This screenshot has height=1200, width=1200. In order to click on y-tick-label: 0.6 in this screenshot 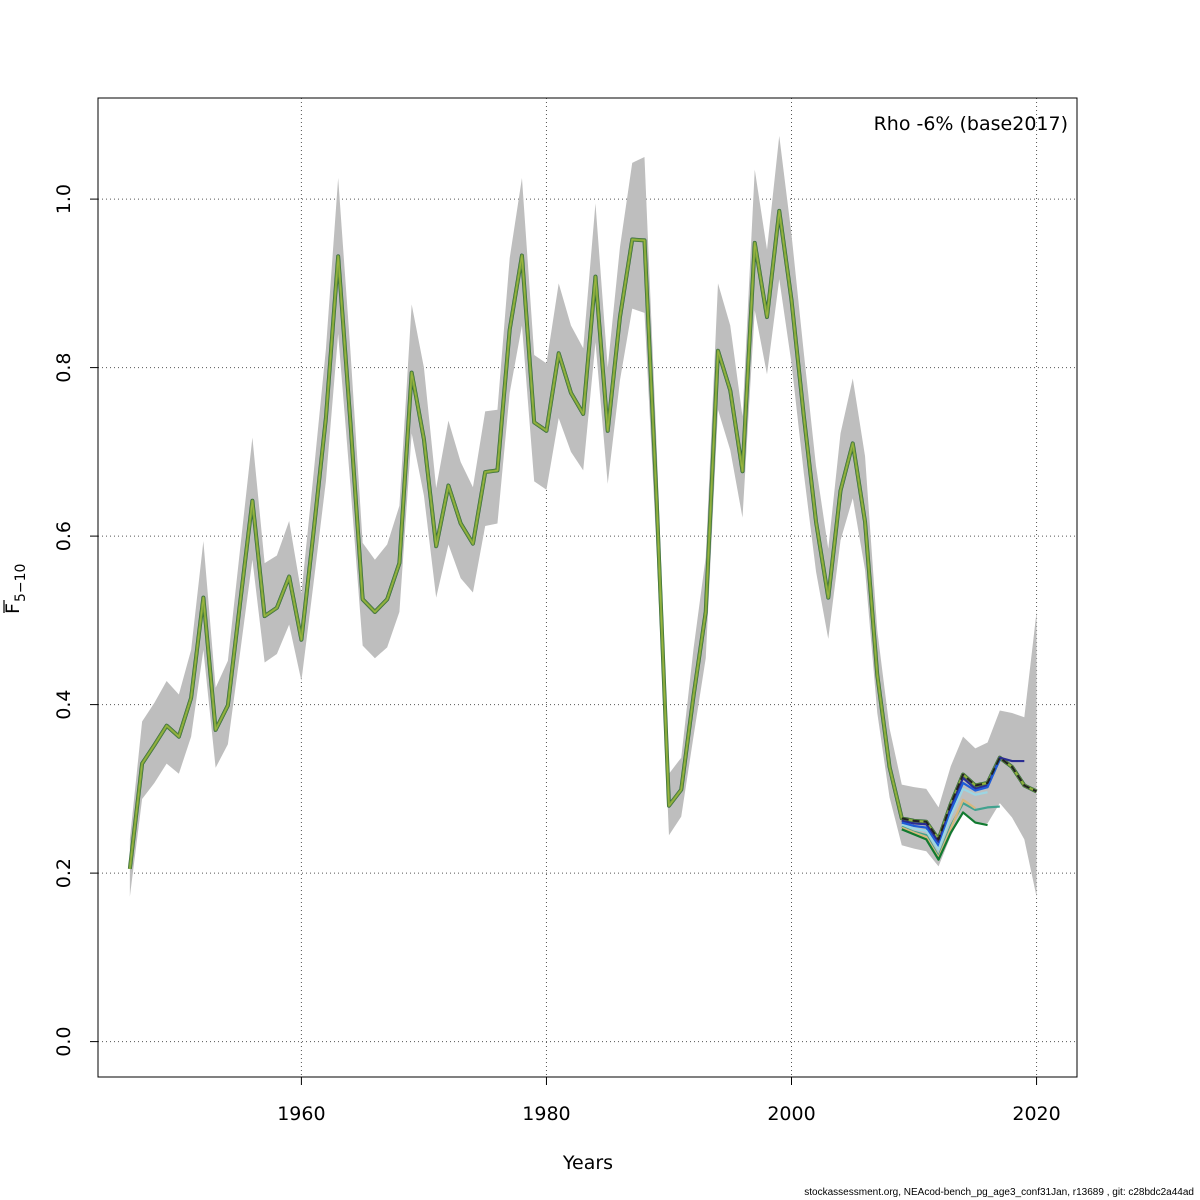, I will do `click(64, 536)`.